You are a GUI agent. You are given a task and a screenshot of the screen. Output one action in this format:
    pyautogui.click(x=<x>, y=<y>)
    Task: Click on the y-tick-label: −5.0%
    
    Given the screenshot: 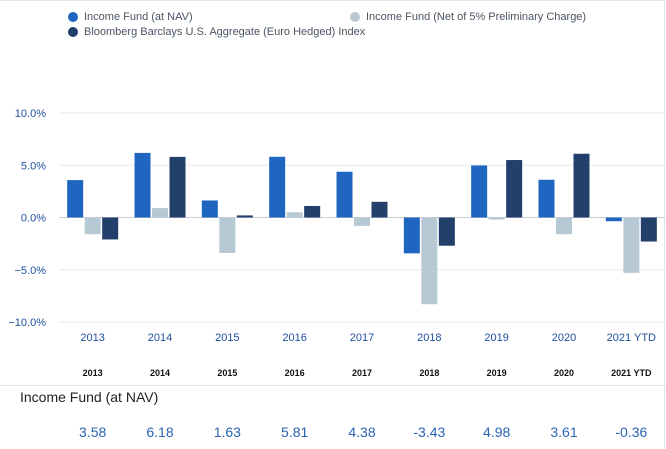 What is the action you would take?
    pyautogui.click(x=31, y=271)
    